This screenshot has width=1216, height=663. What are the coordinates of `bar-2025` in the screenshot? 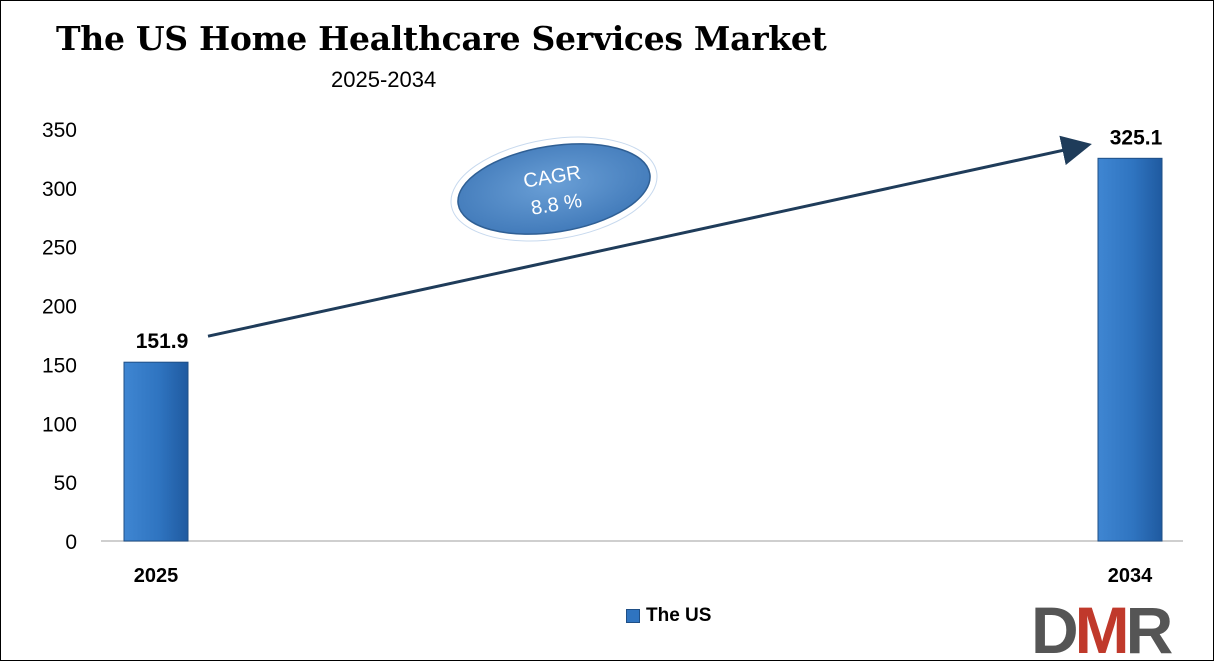 It's located at (156, 451).